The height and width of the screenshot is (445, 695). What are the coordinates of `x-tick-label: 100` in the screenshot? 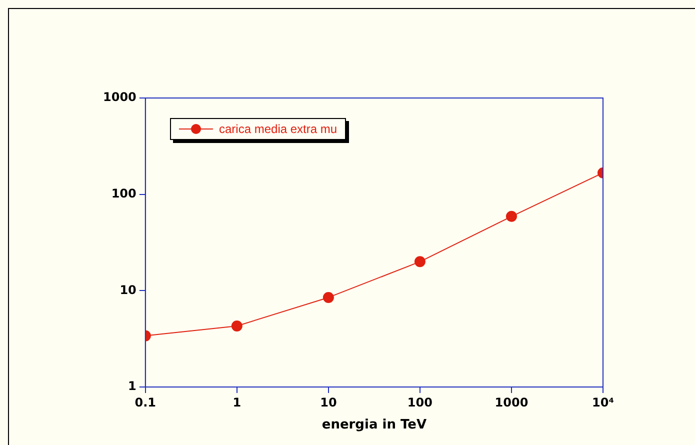 It's located at (419, 402).